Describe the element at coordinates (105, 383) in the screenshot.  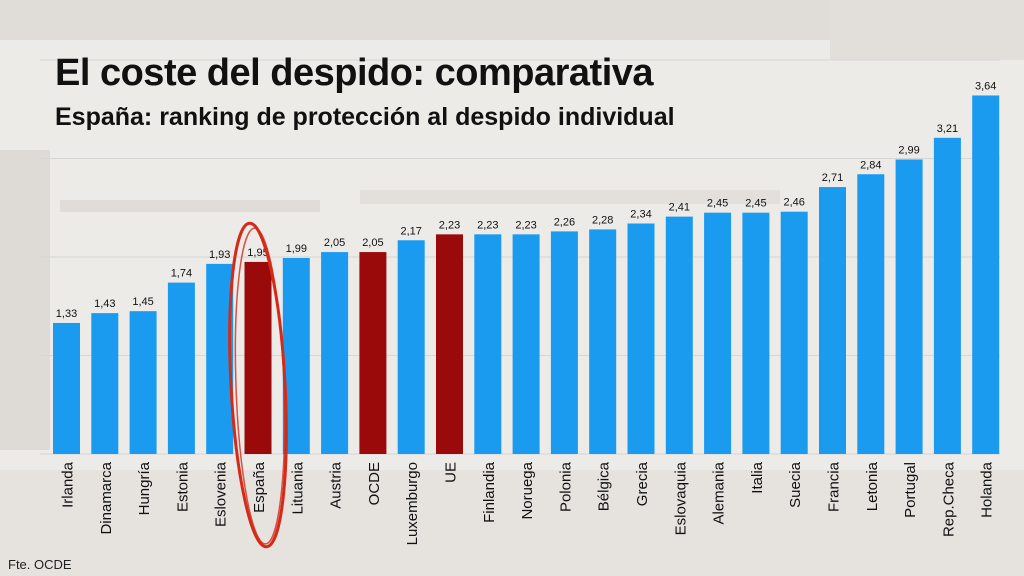
I see `bar-dinamarca` at that location.